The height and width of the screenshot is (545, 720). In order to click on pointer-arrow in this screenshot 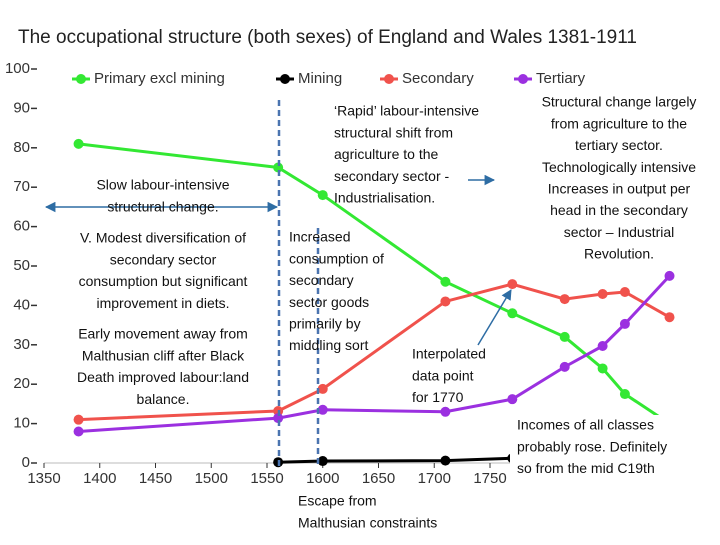, I will do `click(494, 317)`.